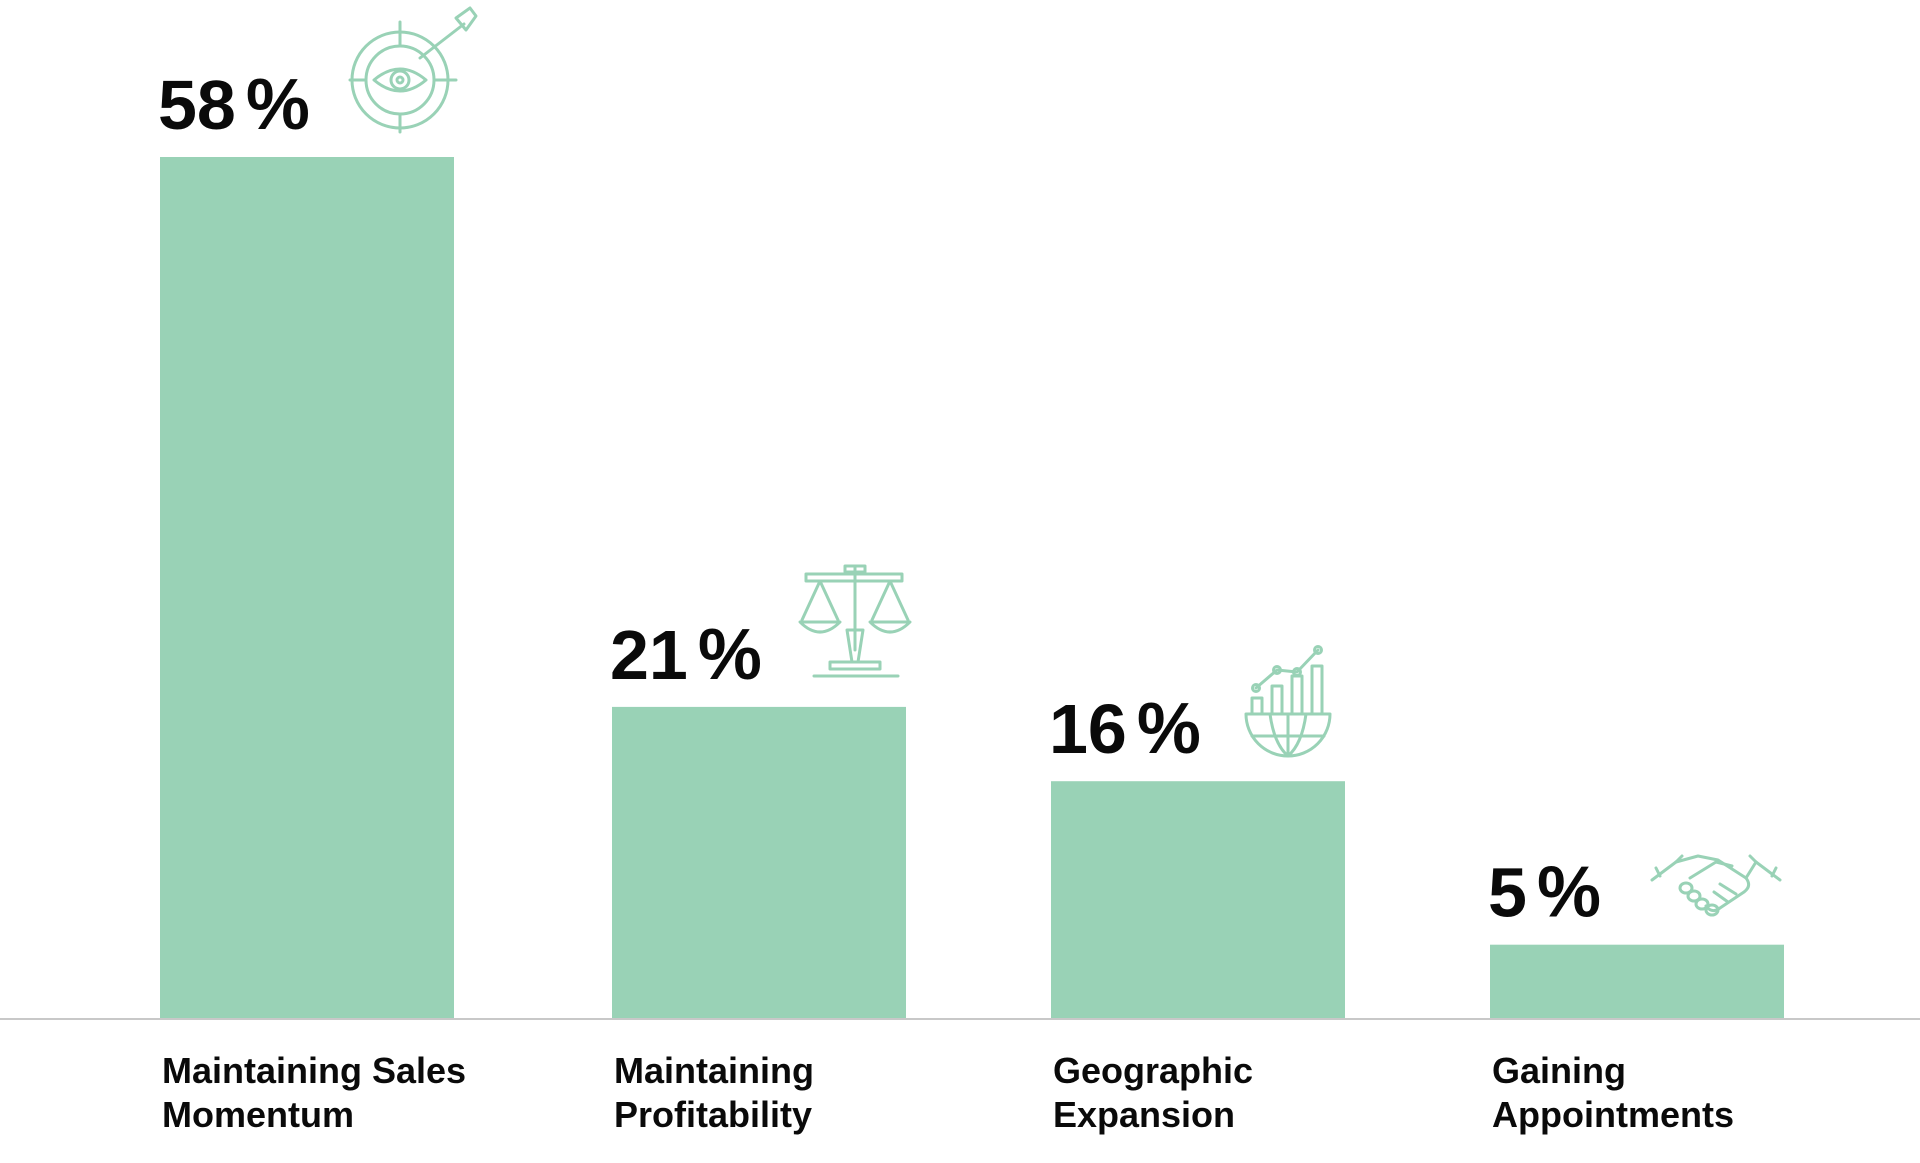 The height and width of the screenshot is (1163, 1920). Describe the element at coordinates (413, 70) in the screenshot. I see `target-eye-icon` at that location.